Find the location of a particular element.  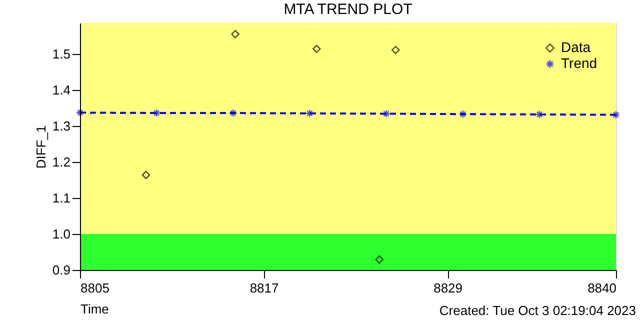

y-tick-label: 1.0 is located at coordinates (61, 234).